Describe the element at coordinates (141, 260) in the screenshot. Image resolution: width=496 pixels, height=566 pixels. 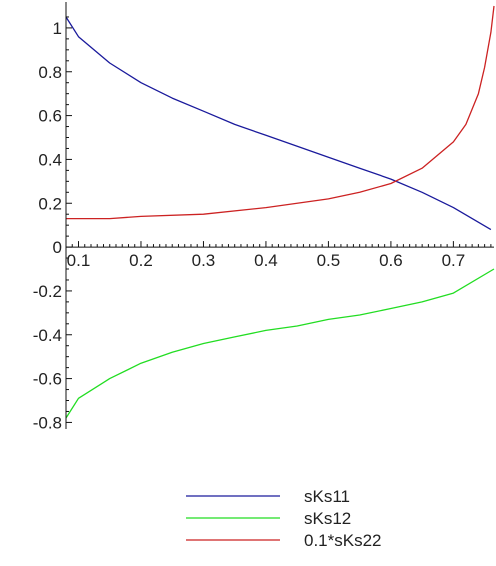
I see `x-tick-label: 0.2` at that location.